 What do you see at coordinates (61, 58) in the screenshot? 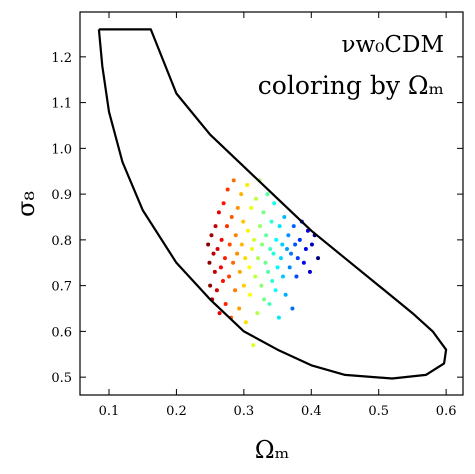
I see `y-tick-label: 1.2` at bounding box center [61, 58].